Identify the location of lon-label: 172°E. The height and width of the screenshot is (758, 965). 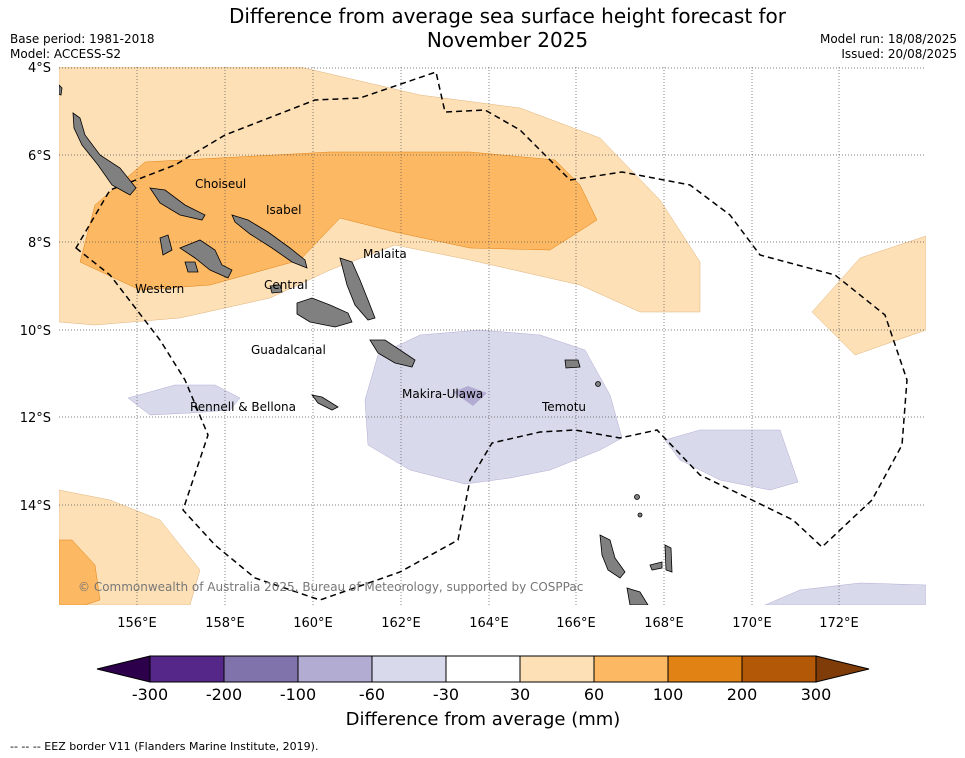
(839, 623).